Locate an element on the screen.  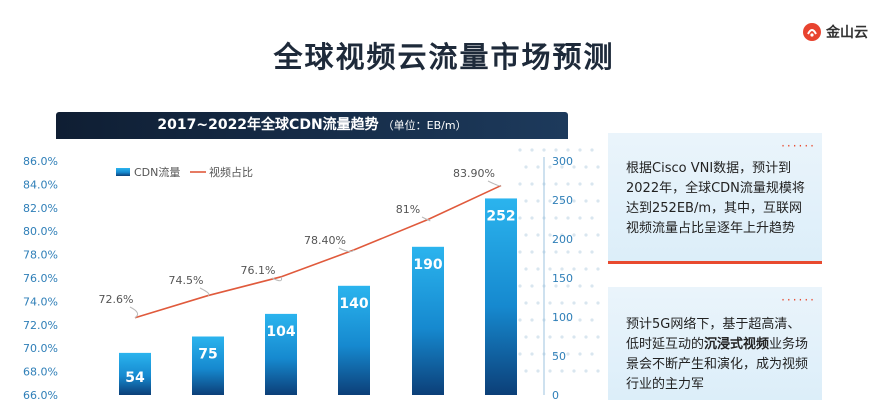
line-value-label: 81% is located at coordinates (408, 209).